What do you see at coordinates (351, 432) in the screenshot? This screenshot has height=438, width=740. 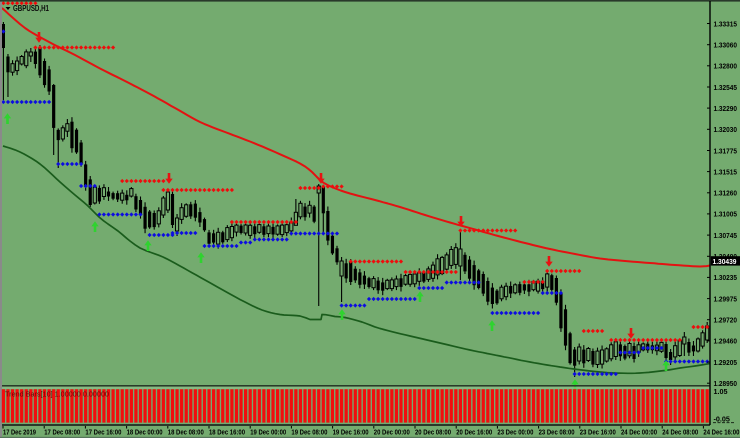 I see `svg-text: 19 Dec 16:00` at bounding box center [351, 432].